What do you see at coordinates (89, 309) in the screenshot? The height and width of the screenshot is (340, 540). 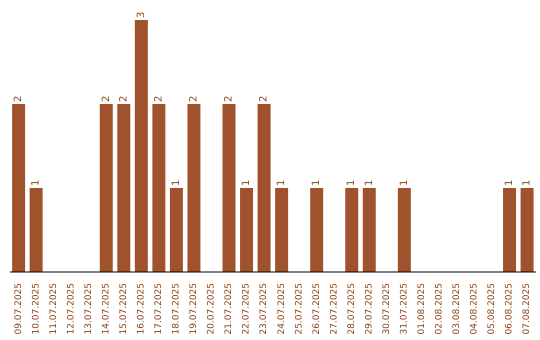 I see `x-tick-label: 13.07.2025` at bounding box center [89, 309].